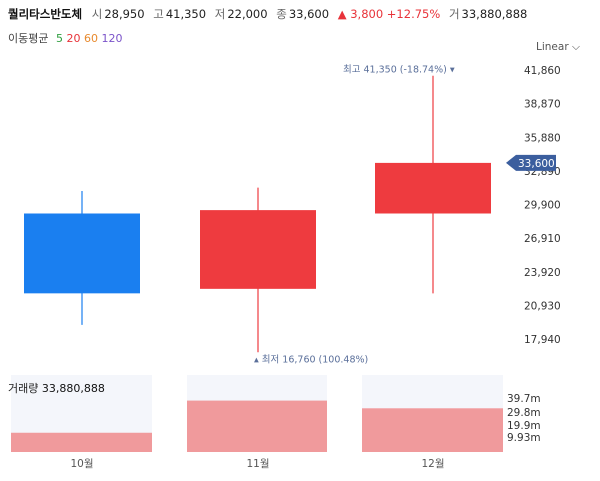  I want to click on volume-panel-value: 33,880,888, so click(73, 388).